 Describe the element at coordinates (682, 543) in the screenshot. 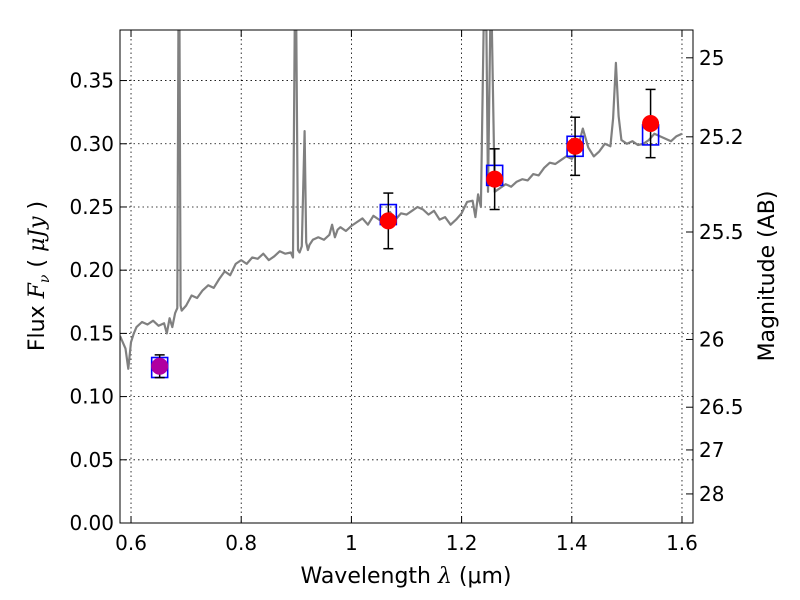

I see `x-tick-label: 1.6` at that location.